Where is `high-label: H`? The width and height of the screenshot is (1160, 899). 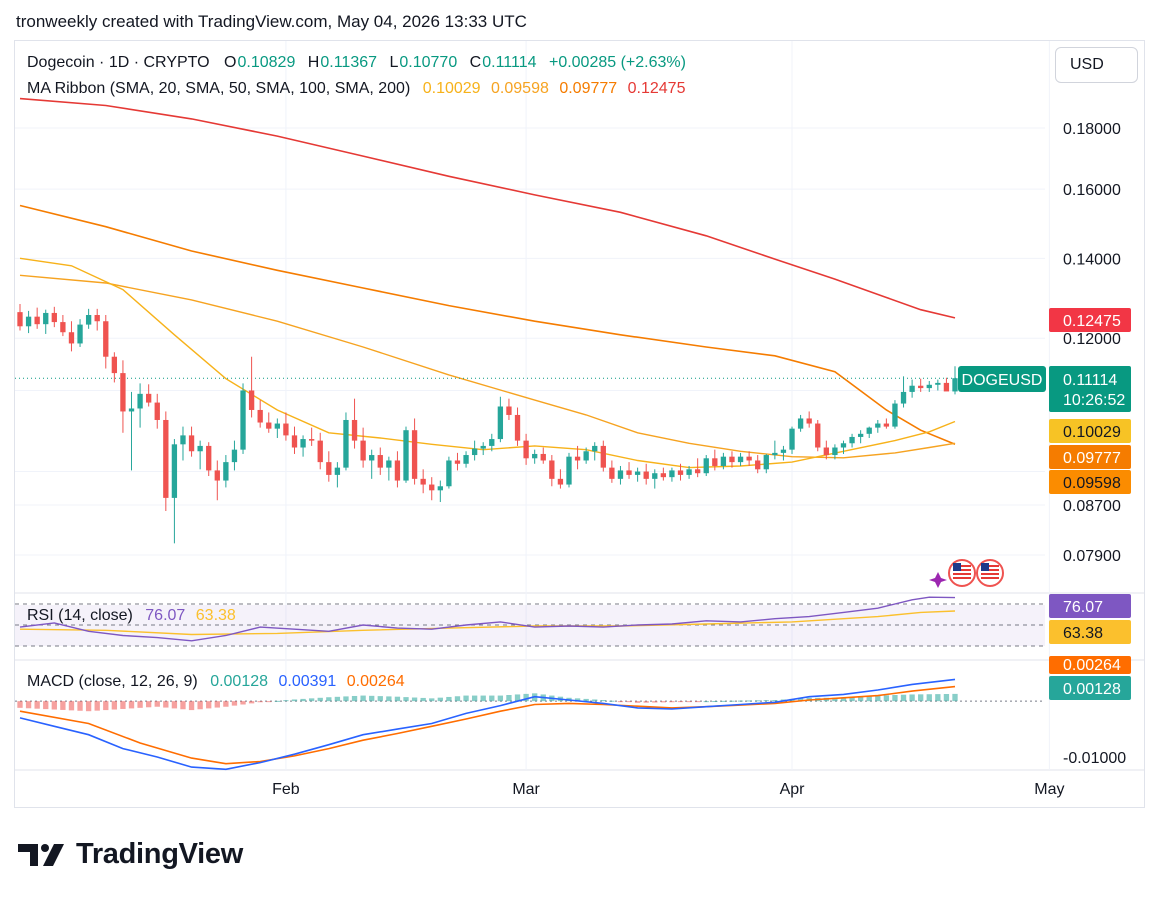 high-label: H is located at coordinates (313, 62).